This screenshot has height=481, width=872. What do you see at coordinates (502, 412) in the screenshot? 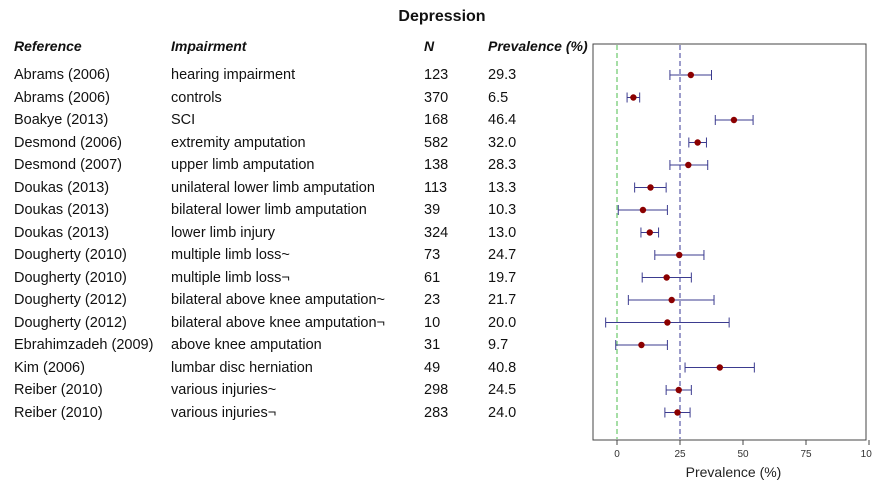
I see `prevalence-cell: 24.0` at bounding box center [502, 412].